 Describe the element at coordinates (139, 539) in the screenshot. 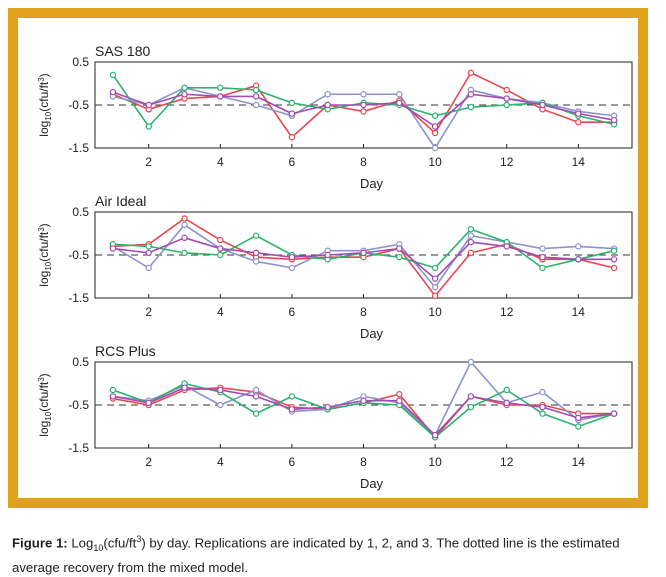

I see `caption-sup: 3` at that location.